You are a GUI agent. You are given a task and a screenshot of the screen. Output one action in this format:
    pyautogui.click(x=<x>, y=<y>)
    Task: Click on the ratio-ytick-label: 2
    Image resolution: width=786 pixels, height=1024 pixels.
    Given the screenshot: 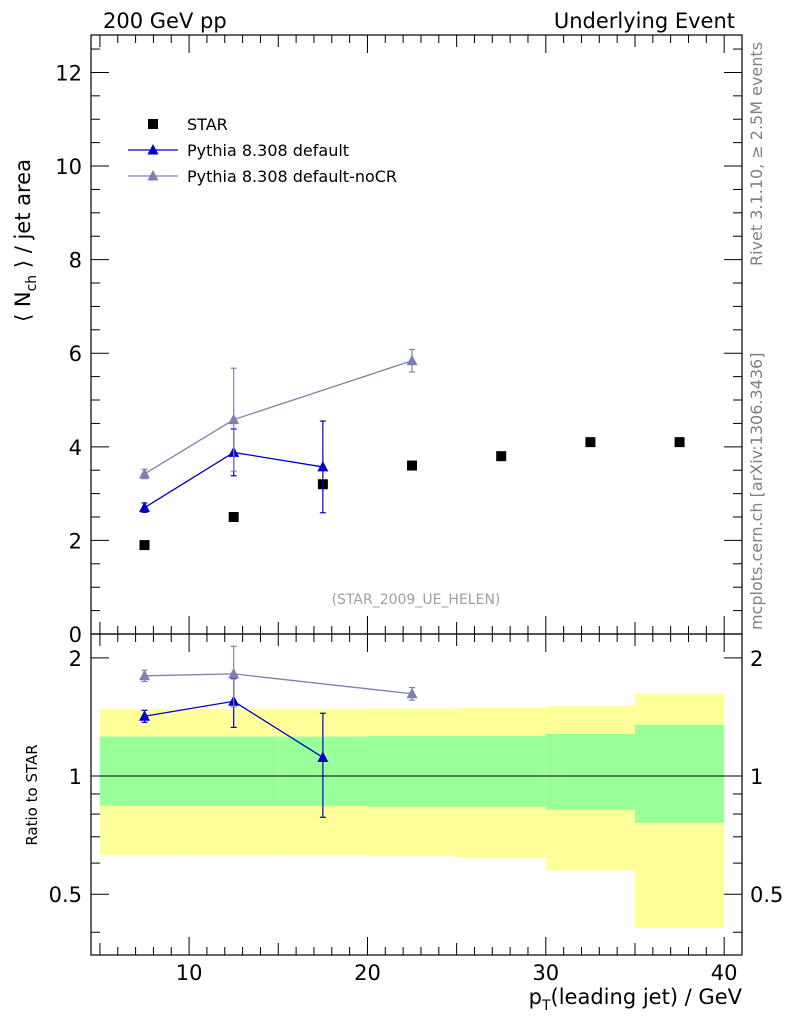 What is the action you would take?
    pyautogui.click(x=75, y=659)
    